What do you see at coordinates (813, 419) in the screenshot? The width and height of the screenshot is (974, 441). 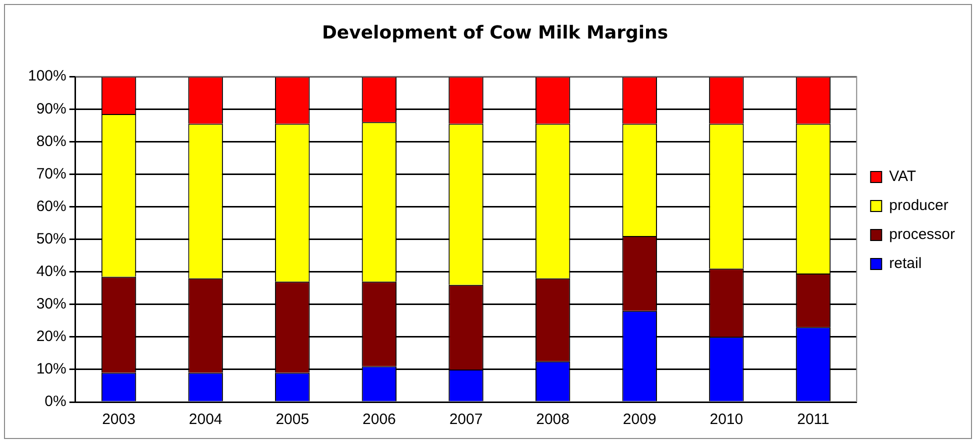 I see `x-tick-label: 2011` at bounding box center [813, 419].